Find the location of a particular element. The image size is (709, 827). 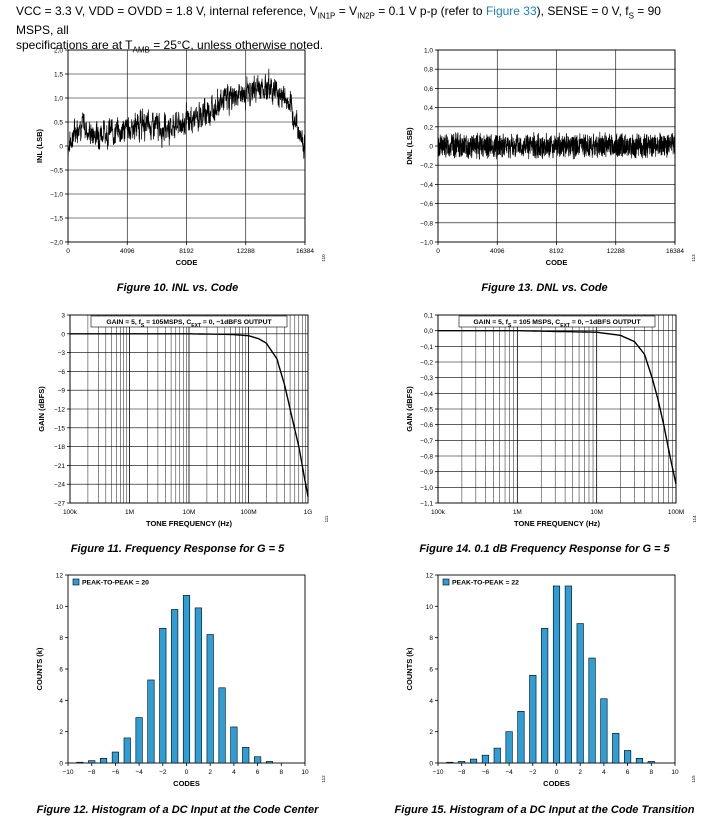

y-tick-label: −1,1 is located at coordinates (426, 504).